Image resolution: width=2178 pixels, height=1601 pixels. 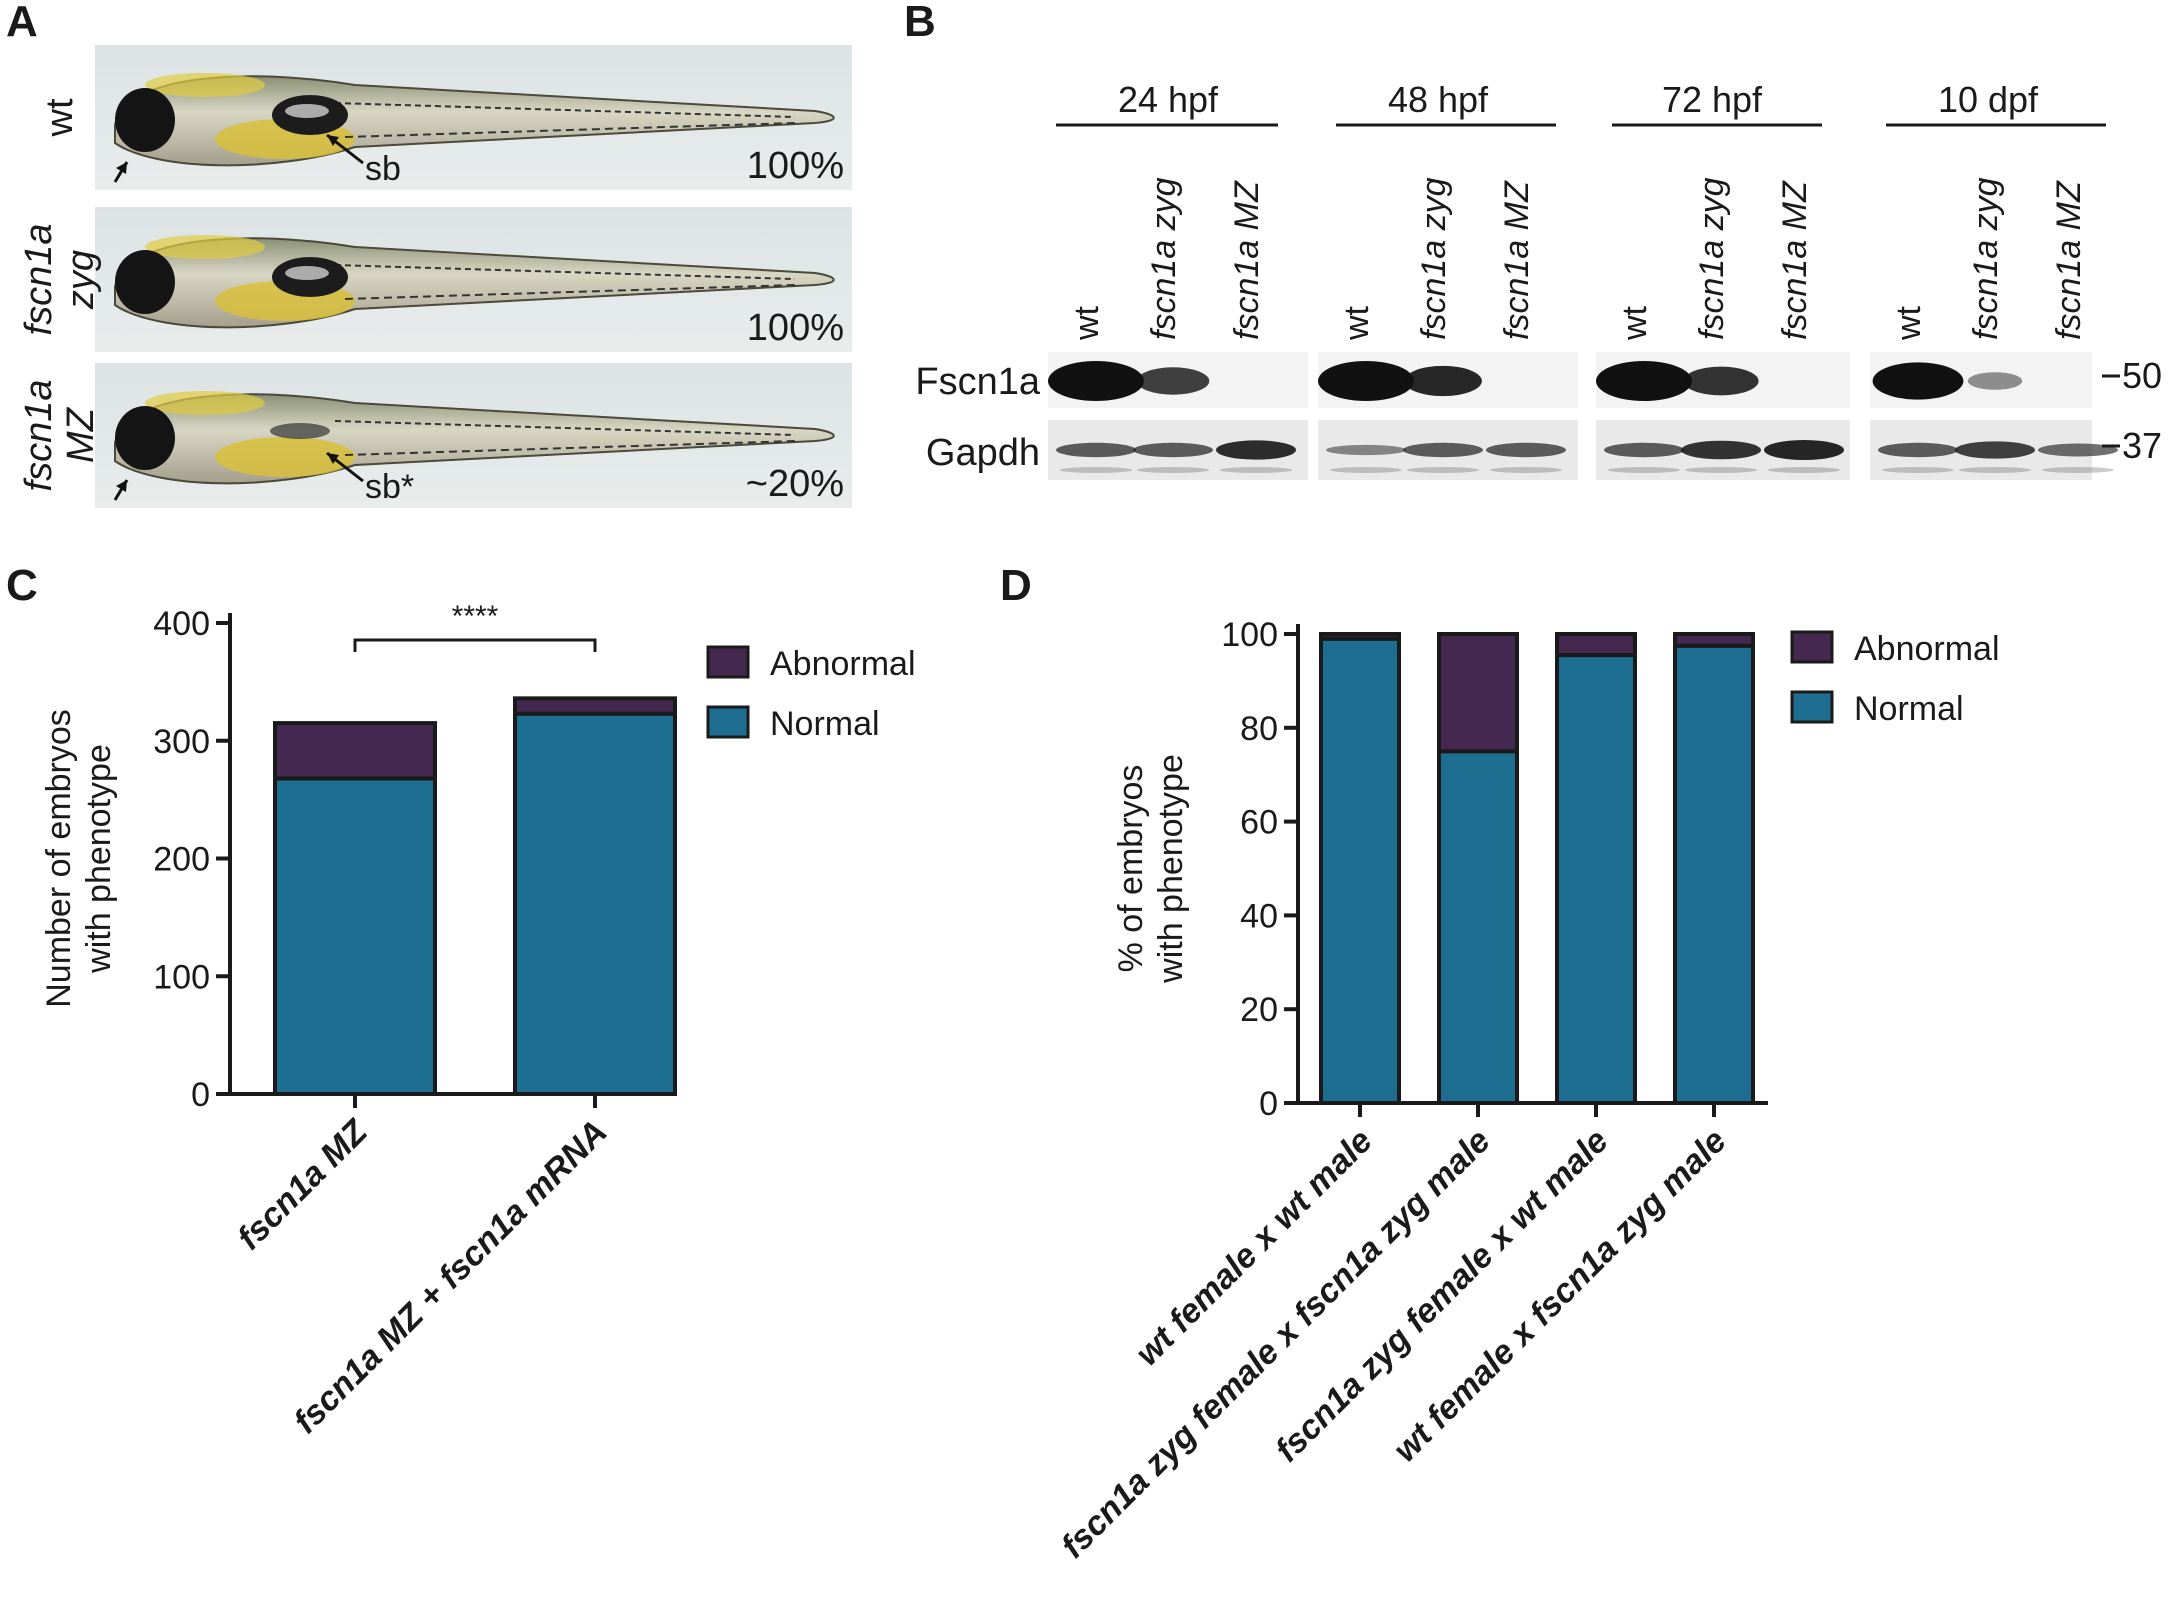 What do you see at coordinates (1168, 99) in the screenshot?
I see `timepoint-label: 24 hpf` at bounding box center [1168, 99].